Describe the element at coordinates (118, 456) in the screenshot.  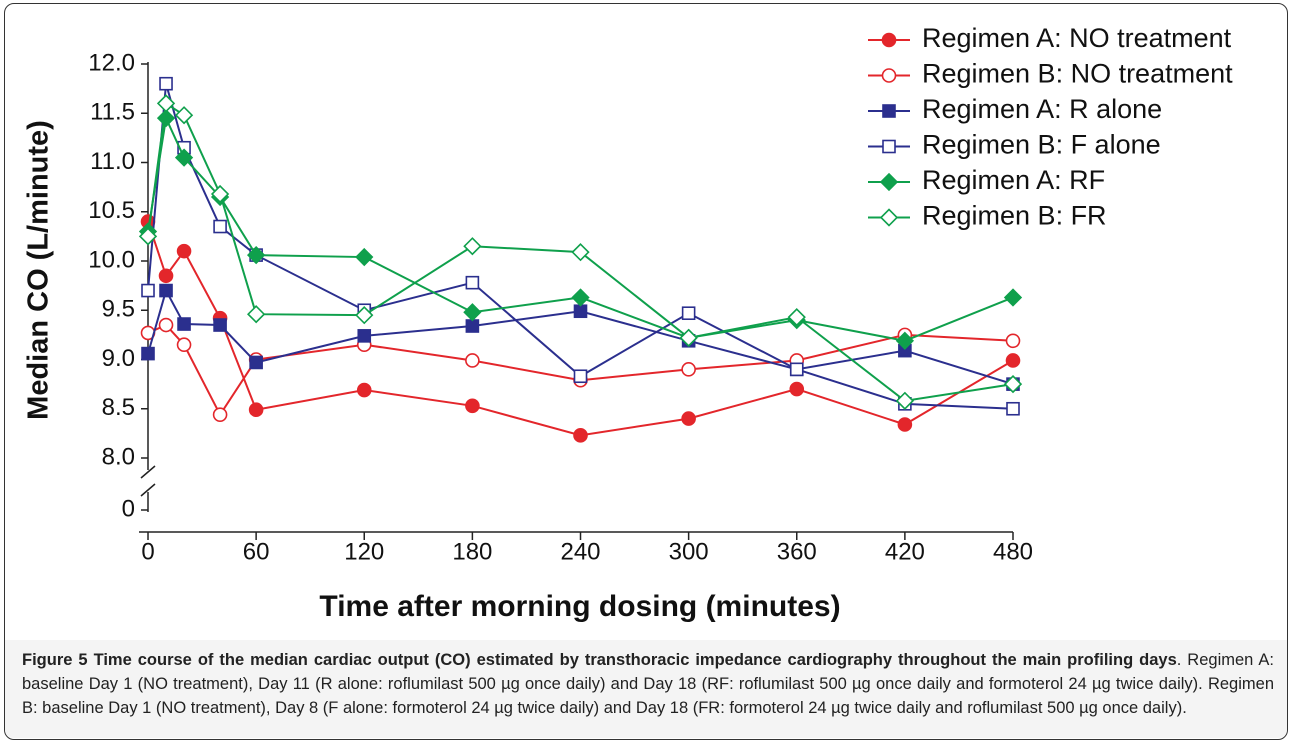
I see `y-tick-label: 8.0` at that location.